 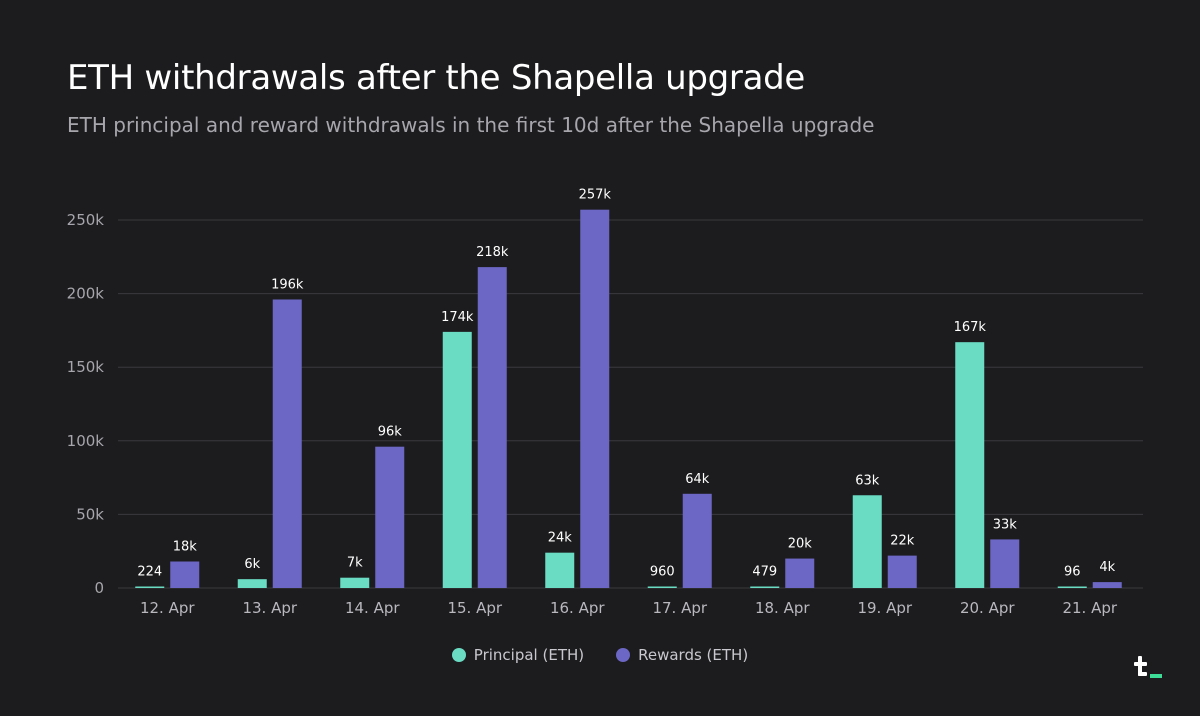 What do you see at coordinates (252, 564) in the screenshot?
I see `principal-data-label: 6k` at bounding box center [252, 564].